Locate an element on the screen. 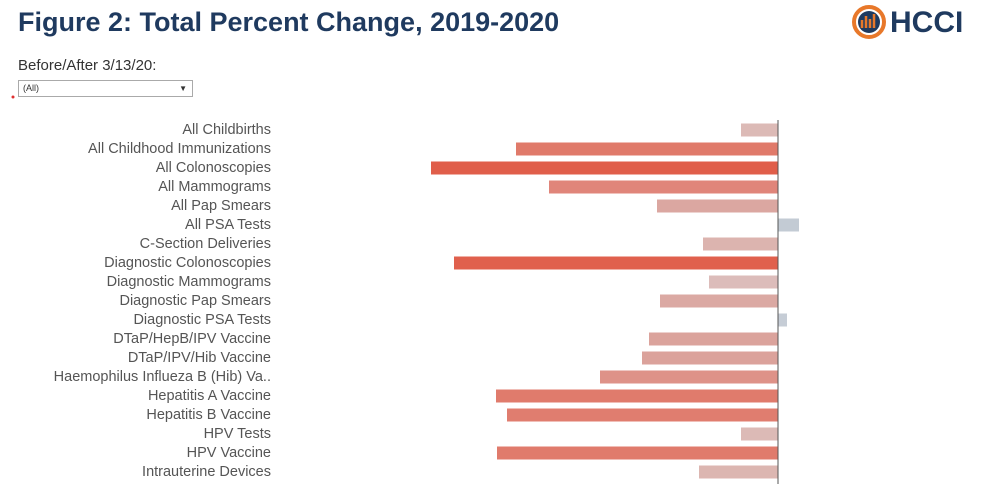  logo-text: HCCI is located at coordinates (926, 22).